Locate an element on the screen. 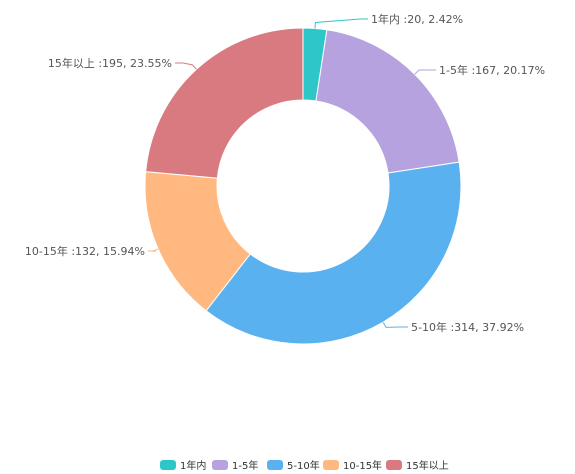 The height and width of the screenshot is (474, 575). label-line-1年内 is located at coordinates (341, 23).